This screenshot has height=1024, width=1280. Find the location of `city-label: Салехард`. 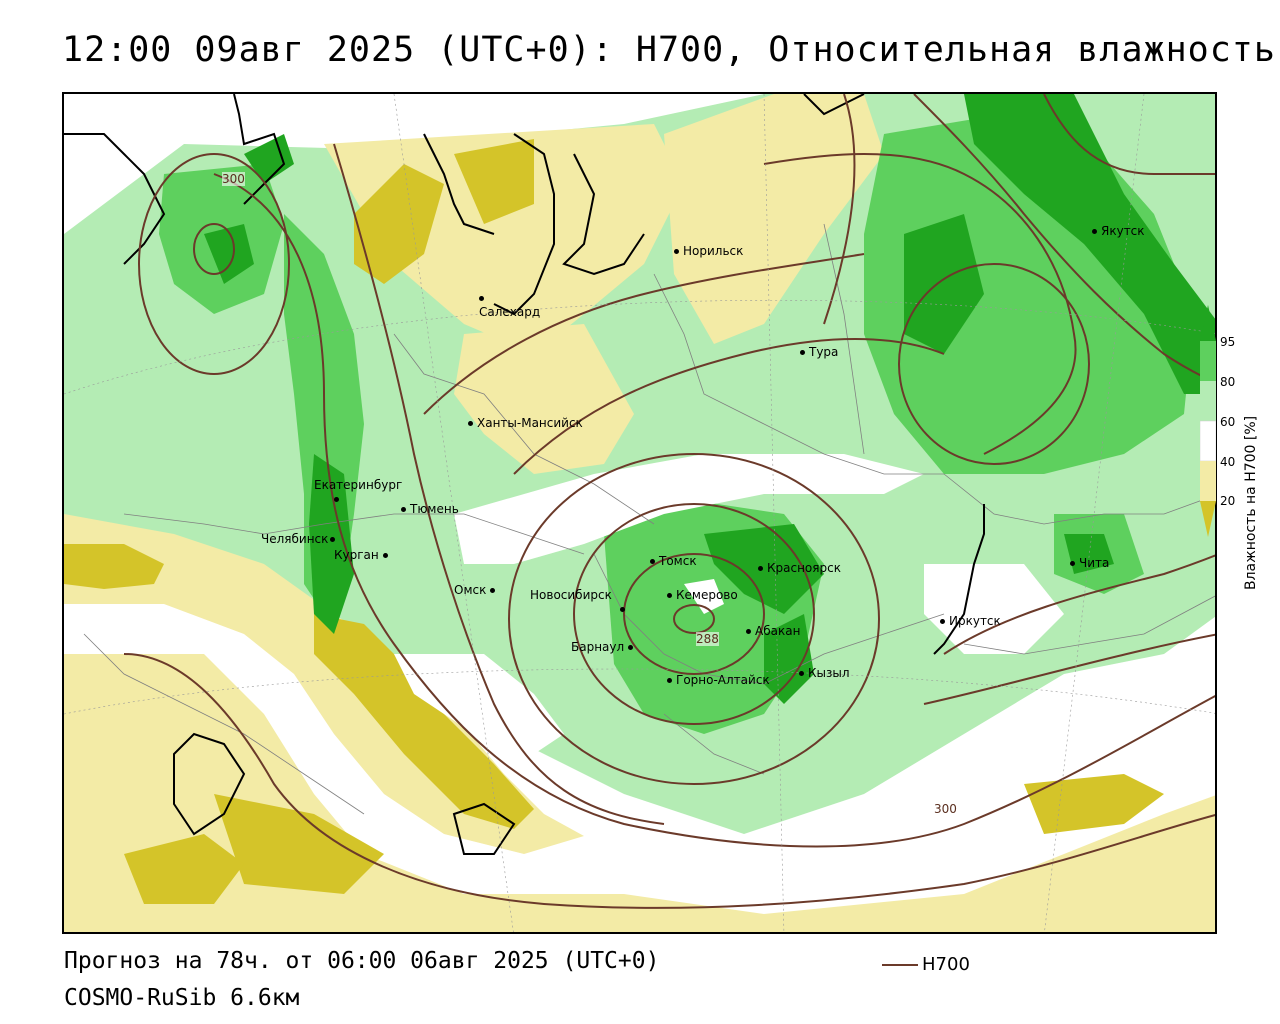

city-label: Салехард is located at coordinates (509, 305).